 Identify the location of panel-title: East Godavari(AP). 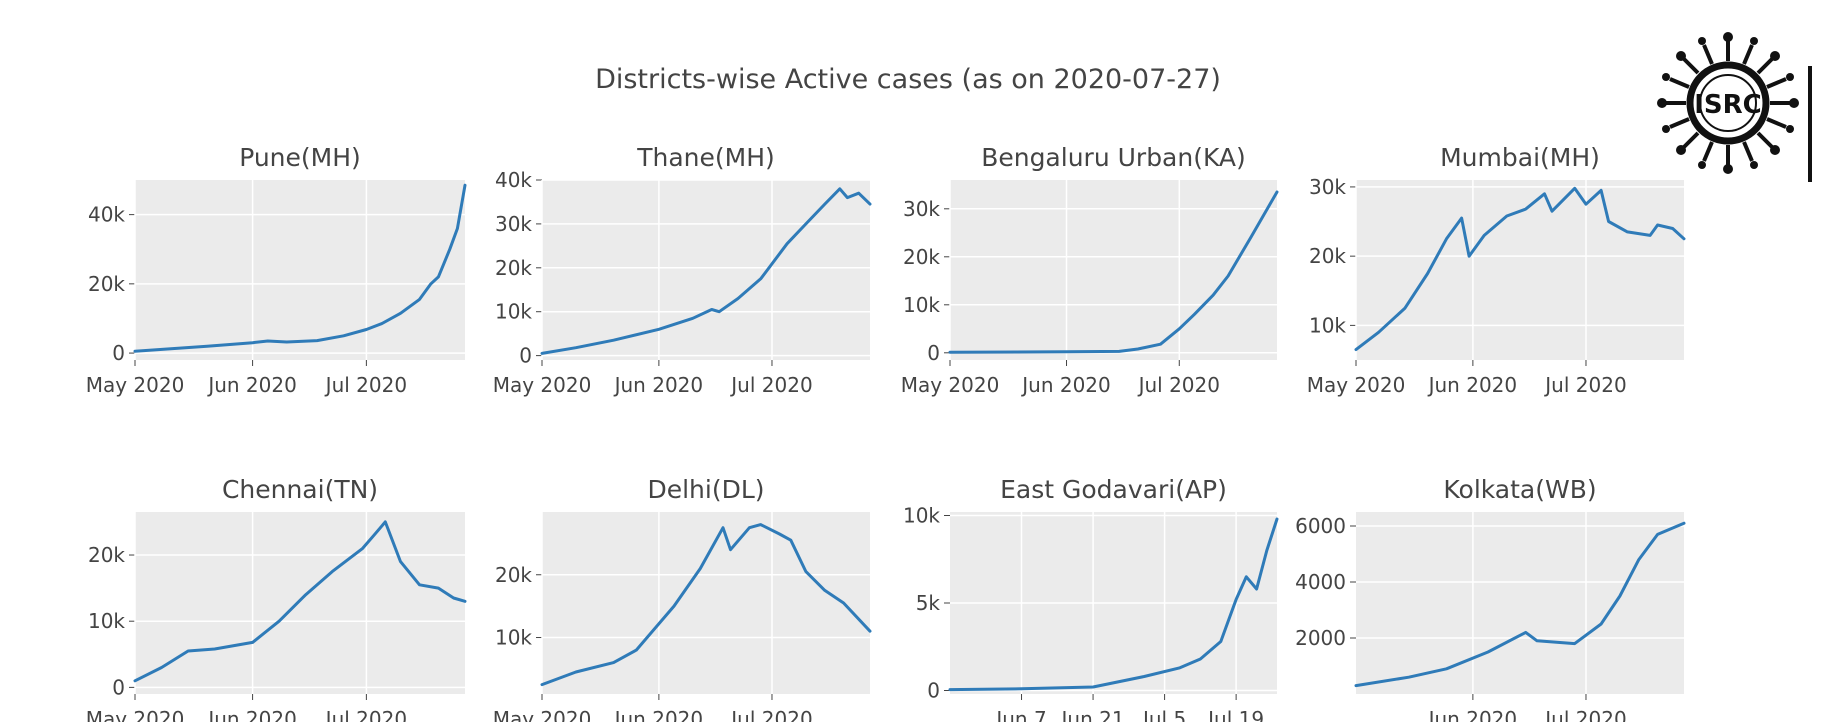
(1113, 489).